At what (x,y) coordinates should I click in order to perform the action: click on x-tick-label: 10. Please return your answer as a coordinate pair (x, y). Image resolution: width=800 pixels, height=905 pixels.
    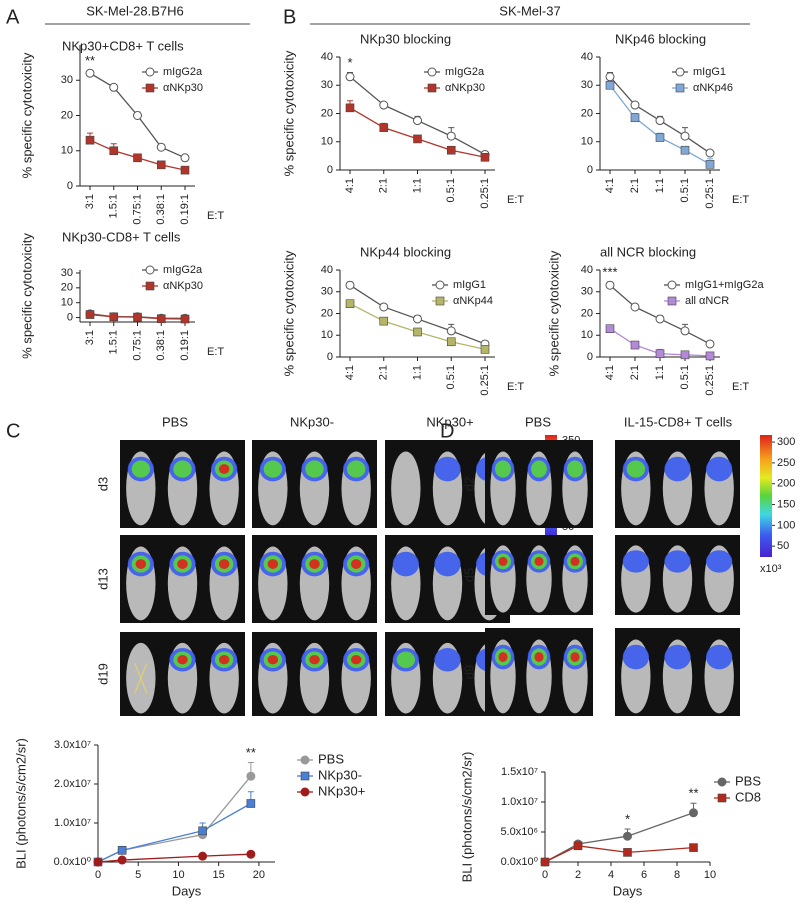
    Looking at the image, I should click on (178, 875).